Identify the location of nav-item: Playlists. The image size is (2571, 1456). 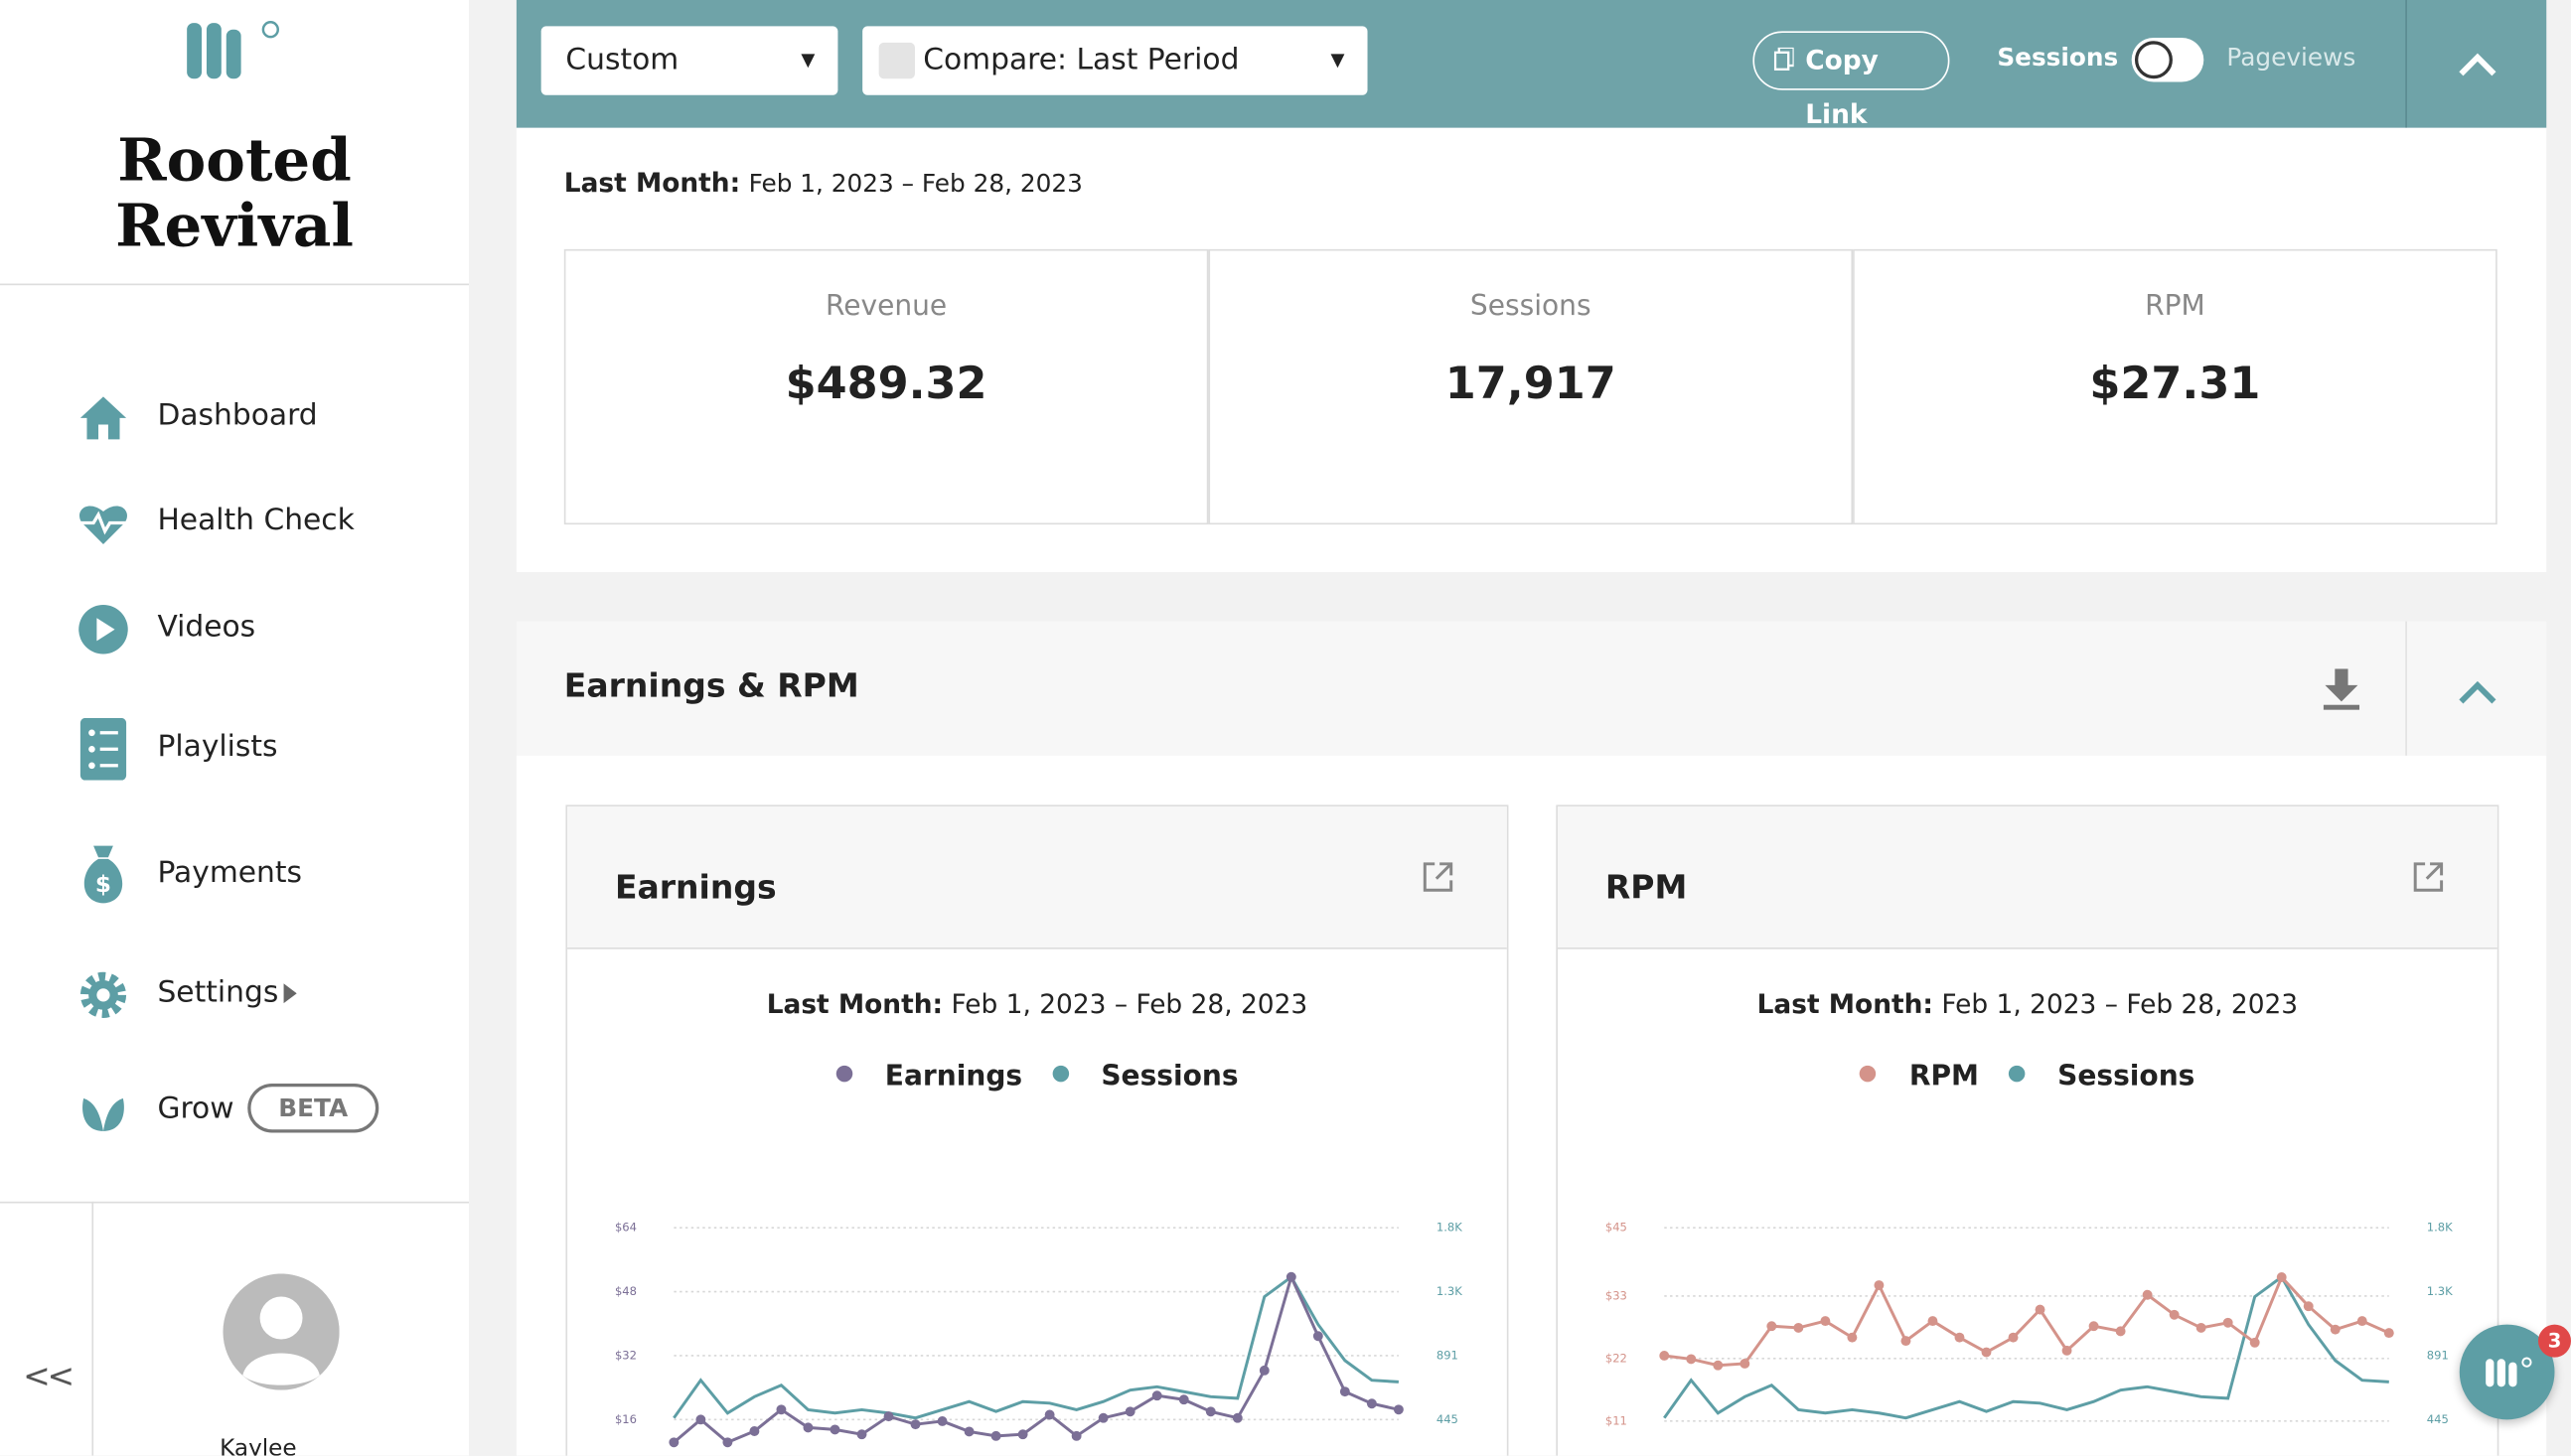
(217, 747).